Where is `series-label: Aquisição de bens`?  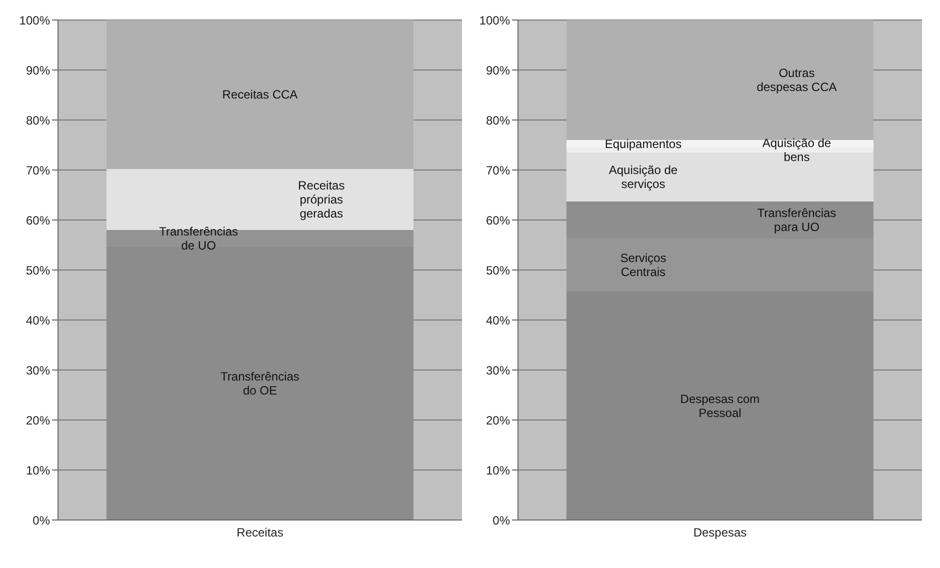 series-label: Aquisição de bens is located at coordinates (797, 150).